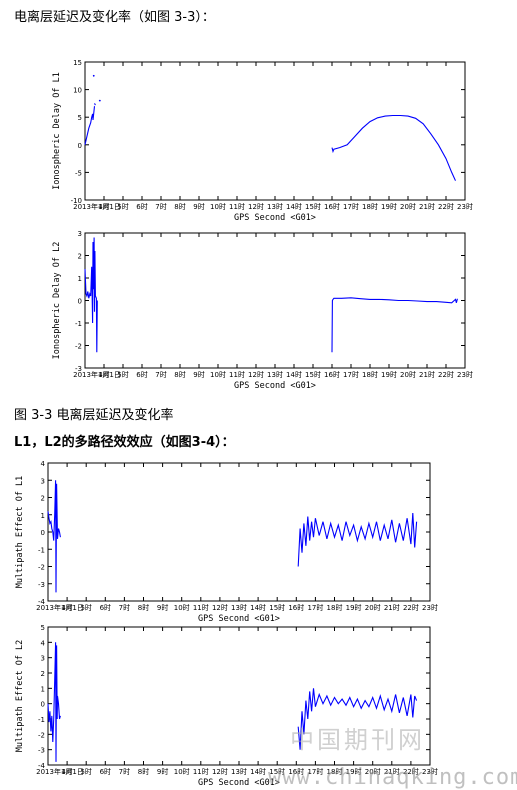 The image size is (517, 790). What do you see at coordinates (357, 740) in the screenshot?
I see `watermark-cn: 中国期刊网` at bounding box center [357, 740].